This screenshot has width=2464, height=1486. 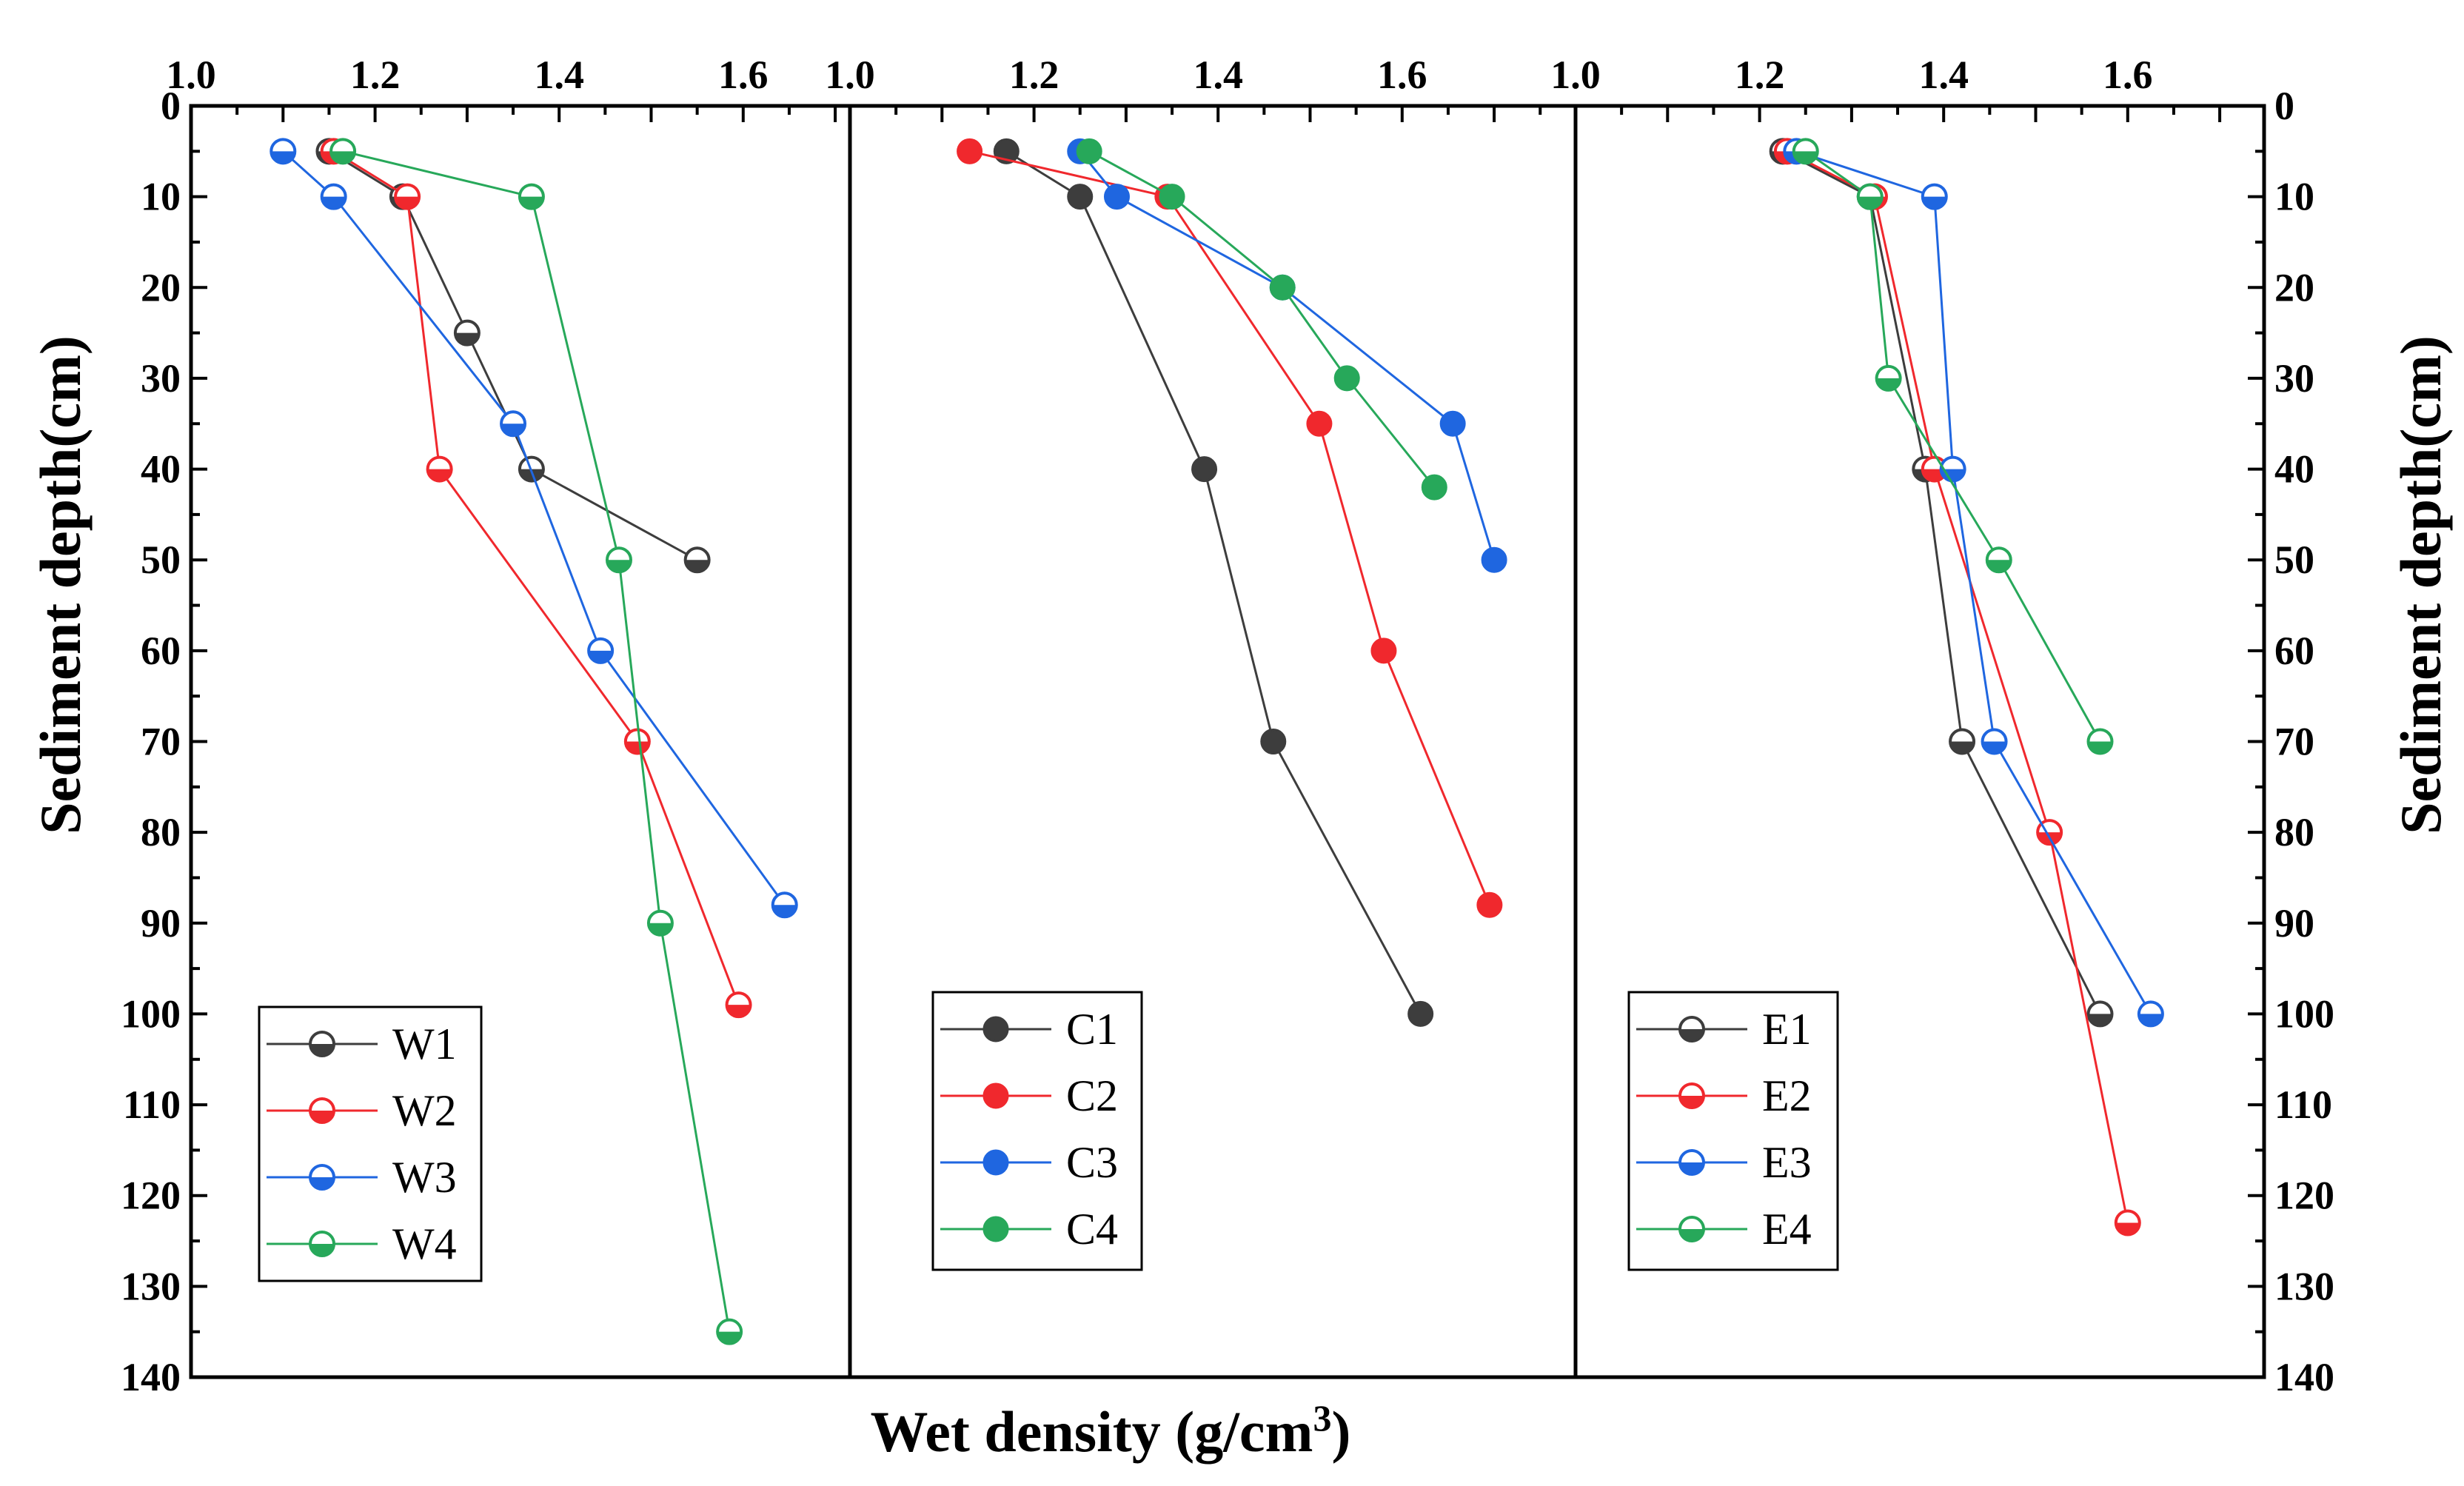 What do you see at coordinates (151, 1377) in the screenshot?
I see `y-tick-label-left-140: 140` at bounding box center [151, 1377].